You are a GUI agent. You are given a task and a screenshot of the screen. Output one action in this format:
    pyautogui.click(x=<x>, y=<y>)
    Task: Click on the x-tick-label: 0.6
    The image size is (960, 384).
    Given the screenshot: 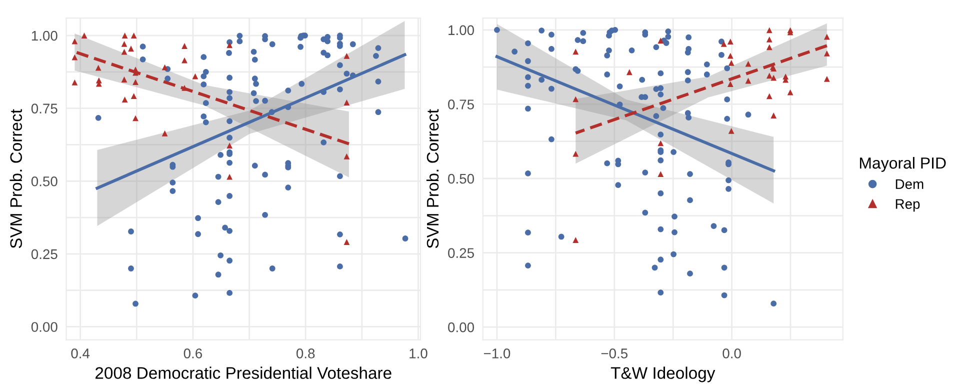 What is the action you would take?
    pyautogui.click(x=193, y=353)
    